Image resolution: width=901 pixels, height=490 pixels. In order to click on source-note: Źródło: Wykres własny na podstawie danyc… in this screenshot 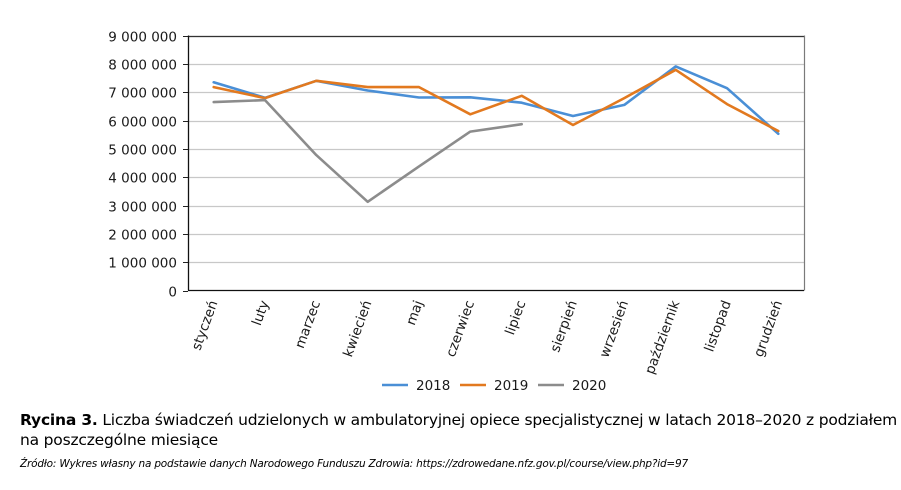, I will do `click(354, 464)`.